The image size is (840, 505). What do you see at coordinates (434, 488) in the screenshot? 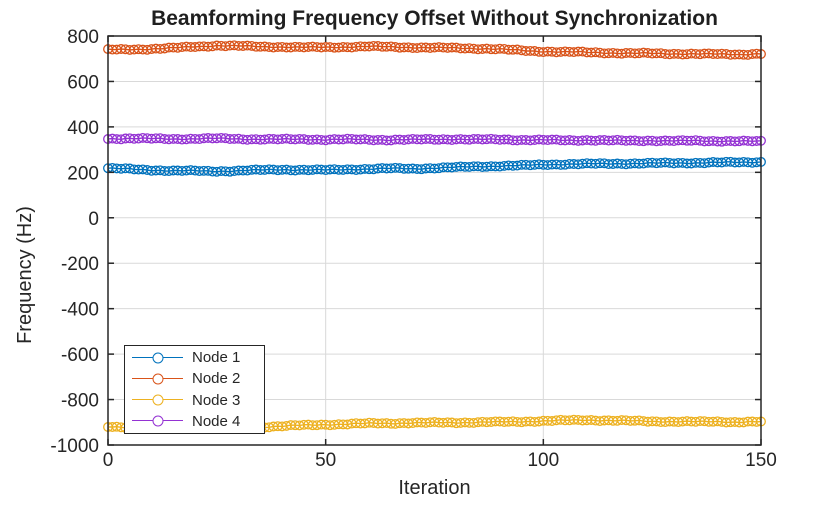
I see `x-axis-label: Iteration` at bounding box center [434, 488].